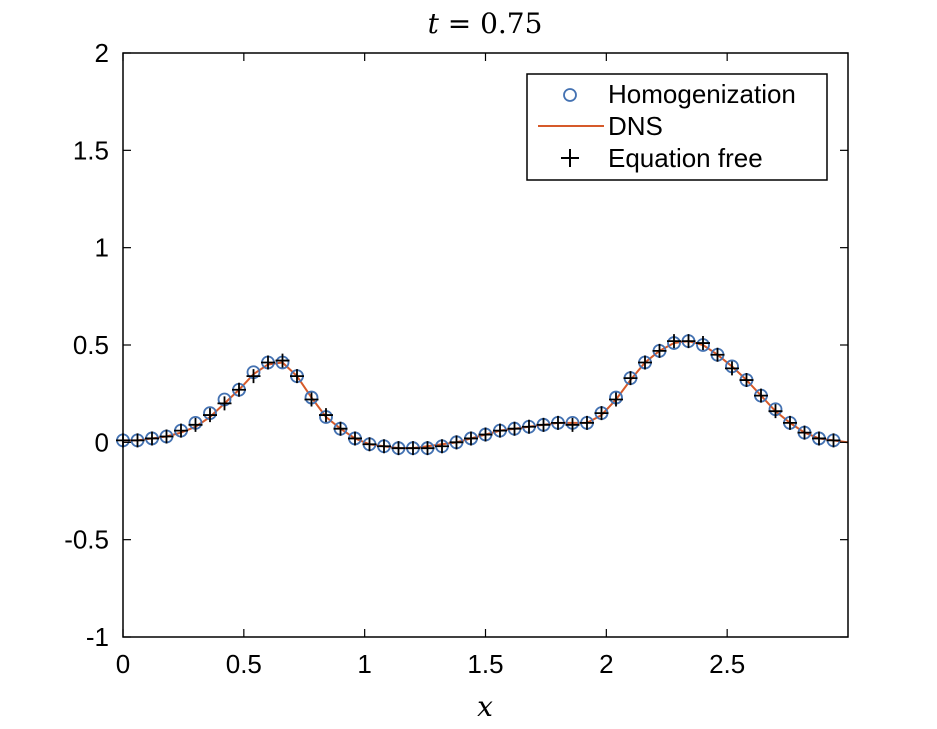  I want to click on plot-area, so click(482, 395).